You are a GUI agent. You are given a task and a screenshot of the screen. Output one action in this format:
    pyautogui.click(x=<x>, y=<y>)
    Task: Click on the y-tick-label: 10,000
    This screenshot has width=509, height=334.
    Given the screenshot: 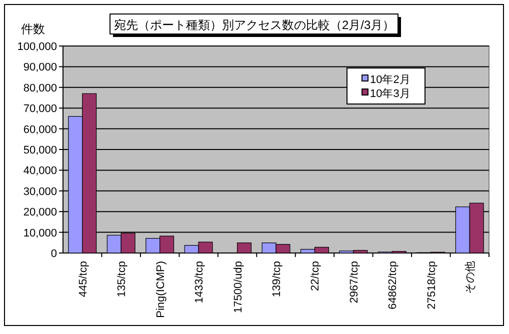 What is the action you would take?
    pyautogui.click(x=40, y=233)
    